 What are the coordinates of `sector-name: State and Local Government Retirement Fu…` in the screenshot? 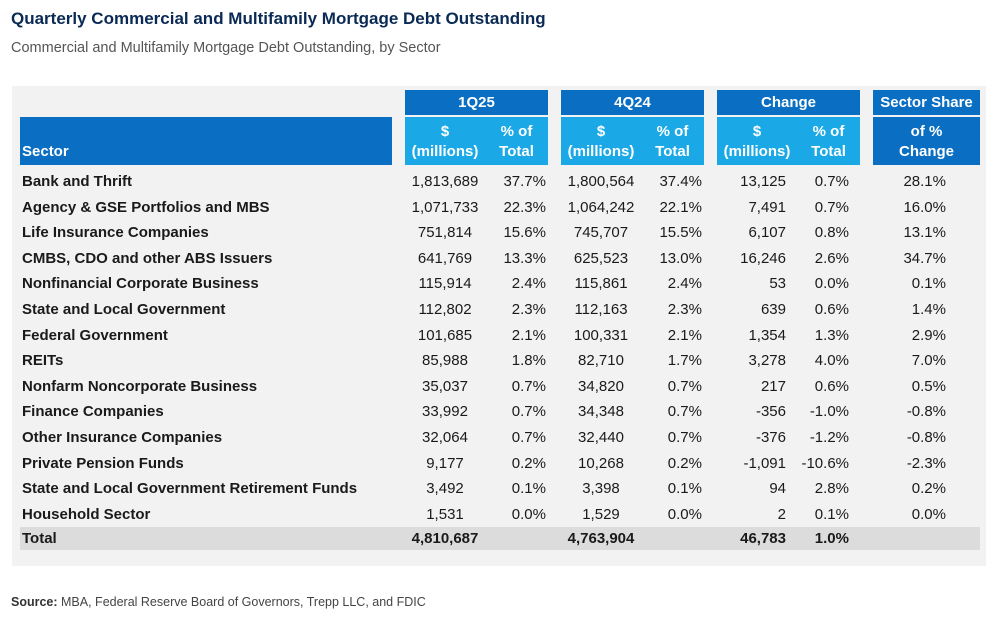 It's located at (190, 489).